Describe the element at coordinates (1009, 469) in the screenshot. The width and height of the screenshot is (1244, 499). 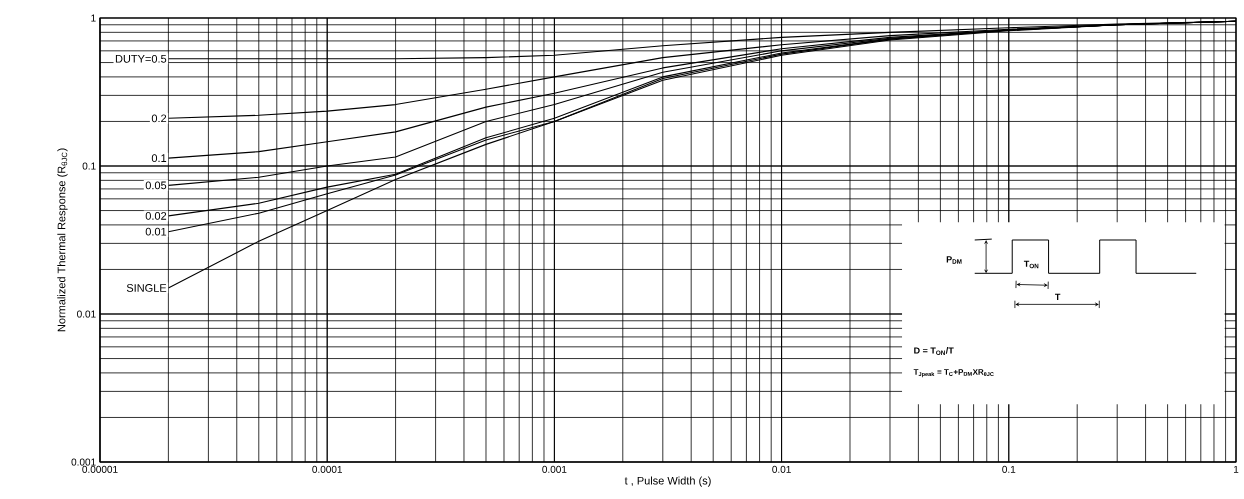
I see `x-tick-label: 0.1` at that location.